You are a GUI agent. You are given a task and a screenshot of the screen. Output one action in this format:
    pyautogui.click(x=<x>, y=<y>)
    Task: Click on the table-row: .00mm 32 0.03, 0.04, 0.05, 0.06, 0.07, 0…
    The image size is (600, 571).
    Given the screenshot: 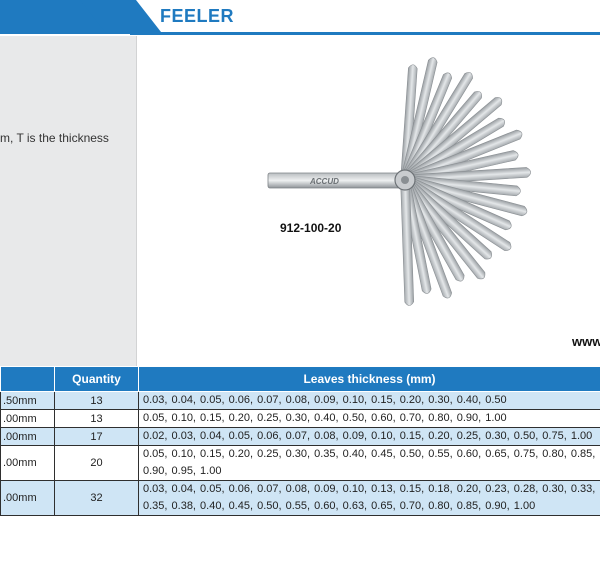 What is the action you would take?
    pyautogui.click(x=300, y=498)
    